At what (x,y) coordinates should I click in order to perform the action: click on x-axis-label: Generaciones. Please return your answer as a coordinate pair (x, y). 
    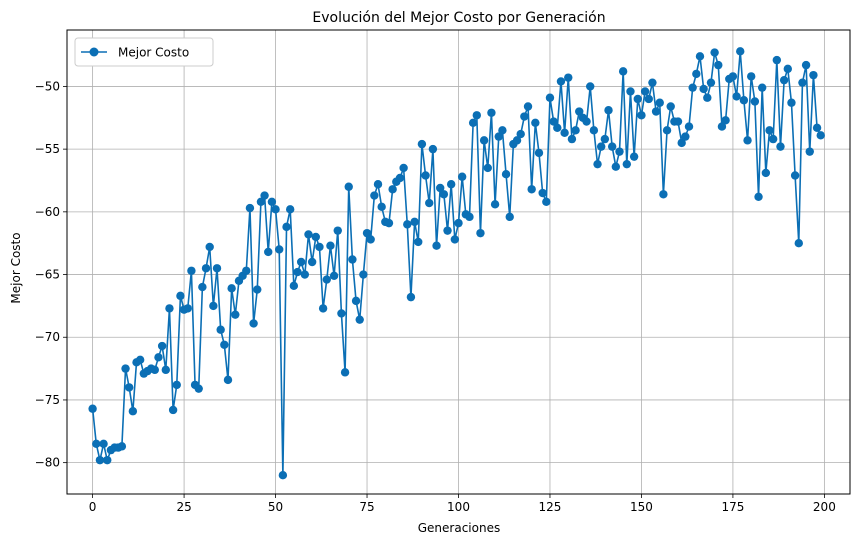
    Looking at the image, I should click on (459, 528).